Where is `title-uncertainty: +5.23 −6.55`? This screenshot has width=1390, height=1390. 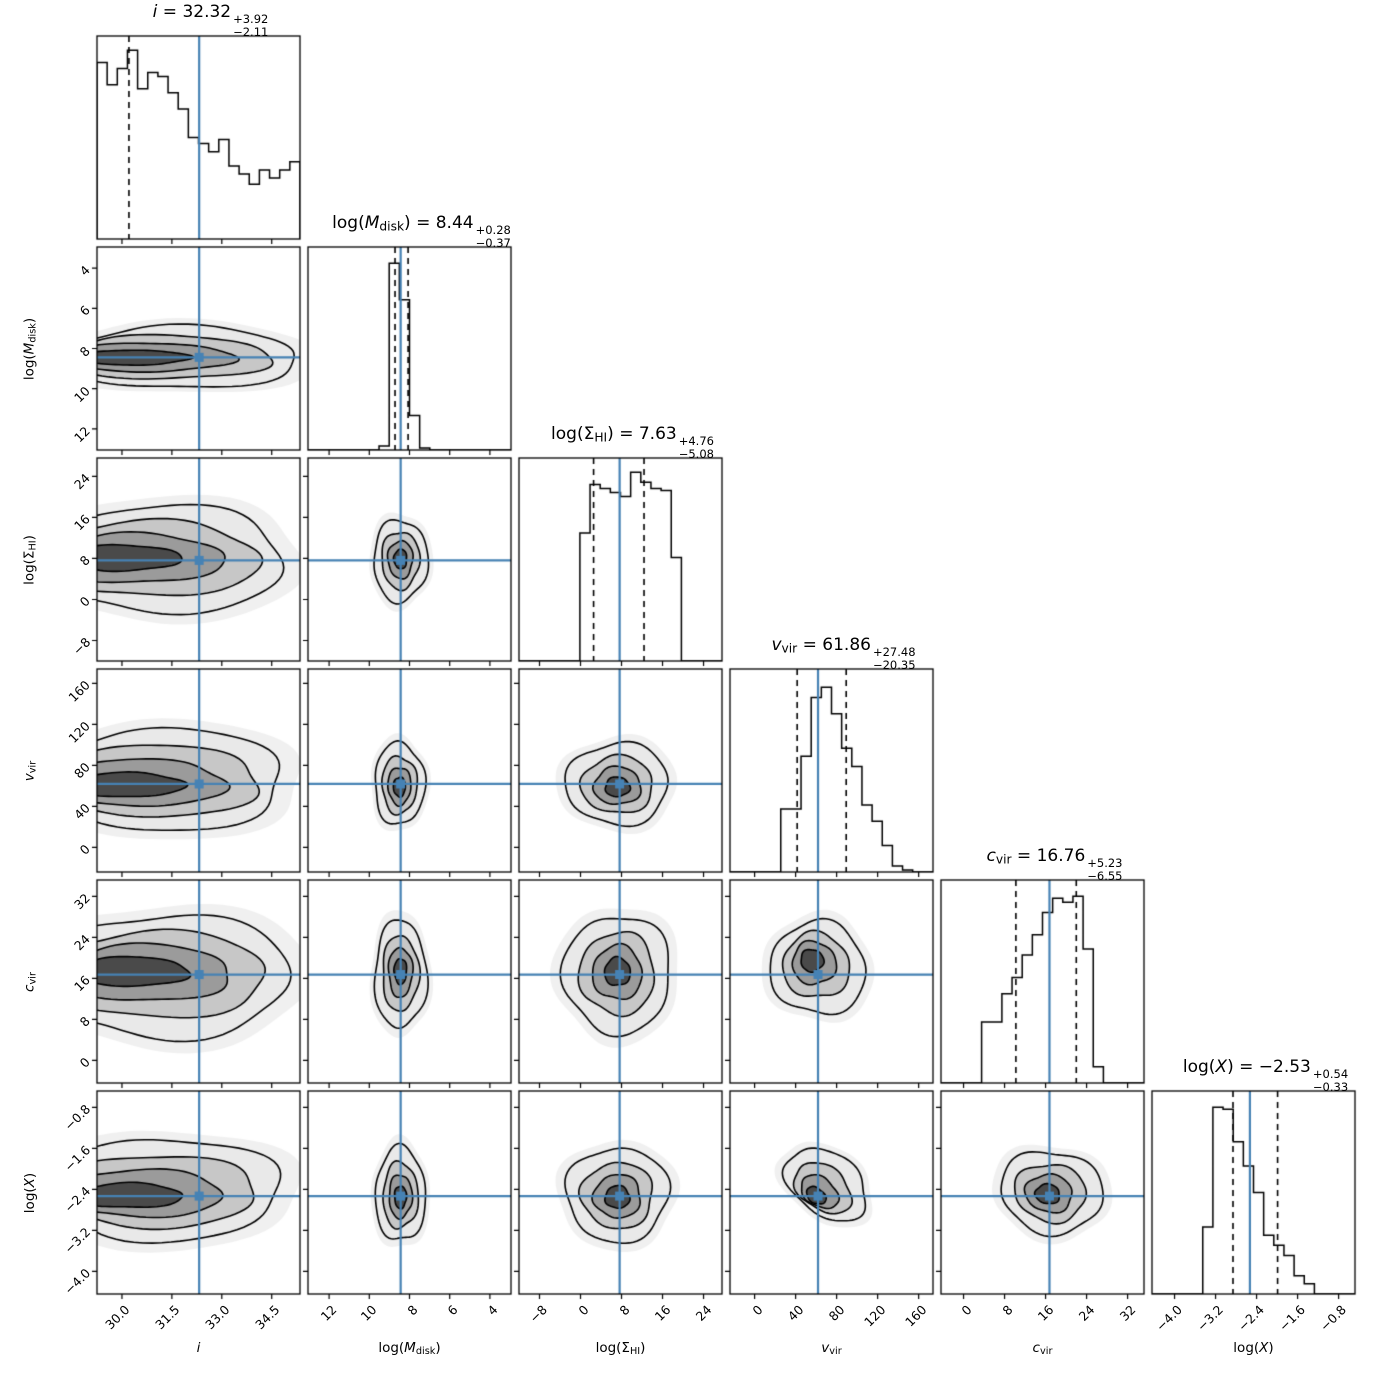
title-uncertainty: +5.23 −6.55 is located at coordinates (1104, 870).